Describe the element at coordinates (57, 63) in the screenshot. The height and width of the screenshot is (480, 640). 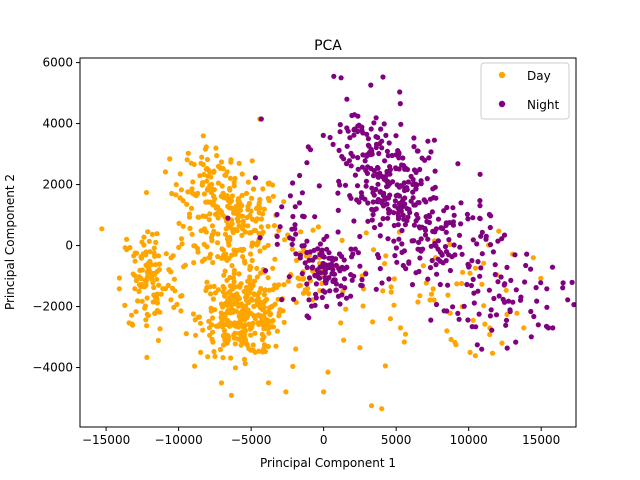
I see `y-tick-label: 6000` at that location.